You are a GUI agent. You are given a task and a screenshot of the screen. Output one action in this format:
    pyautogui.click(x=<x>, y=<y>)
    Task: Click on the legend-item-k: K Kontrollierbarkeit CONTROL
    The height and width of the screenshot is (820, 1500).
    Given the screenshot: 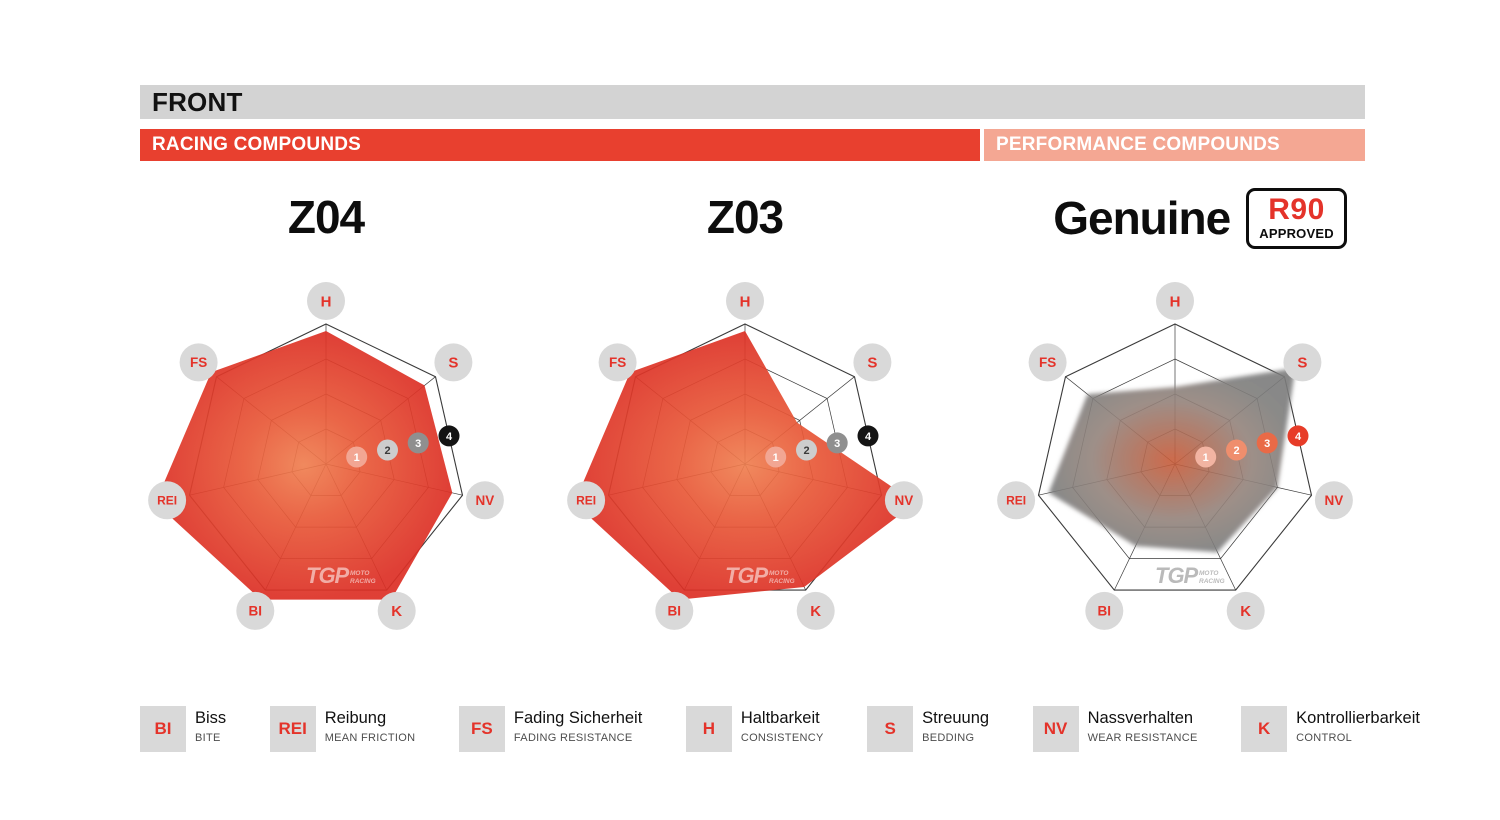 What is the action you would take?
    pyautogui.click(x=1330, y=729)
    